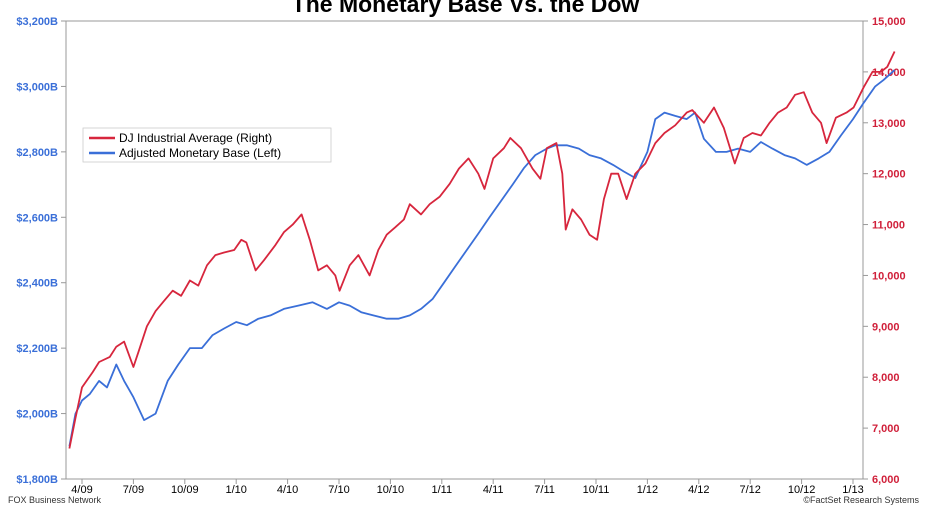 The height and width of the screenshot is (506, 931). What do you see at coordinates (37, 415) in the screenshot?
I see `y-left-tick-label: $2,000B` at bounding box center [37, 415].